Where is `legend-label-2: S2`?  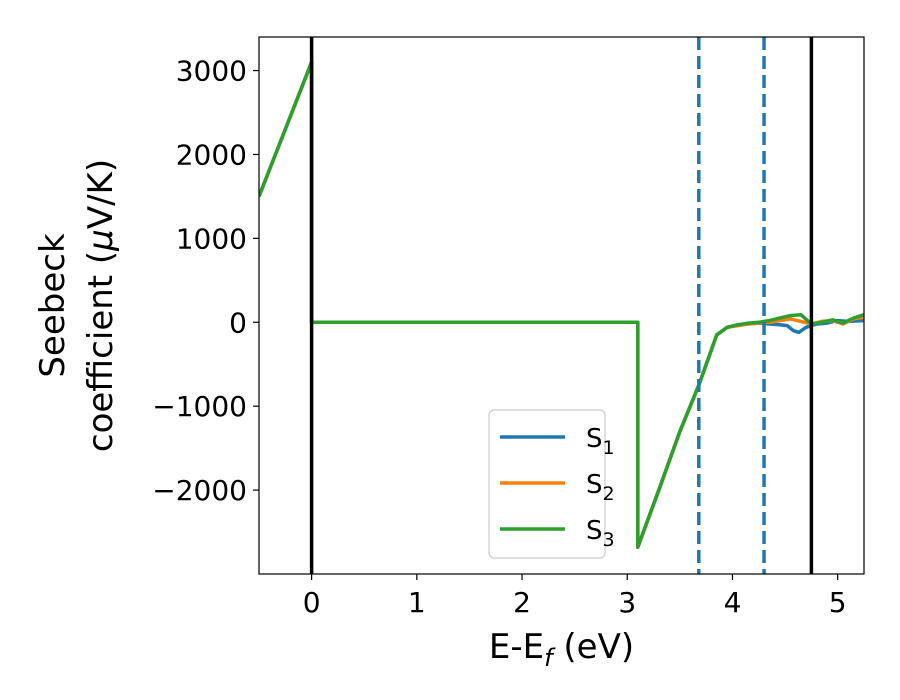
legend-label-2: S2 is located at coordinates (600, 487).